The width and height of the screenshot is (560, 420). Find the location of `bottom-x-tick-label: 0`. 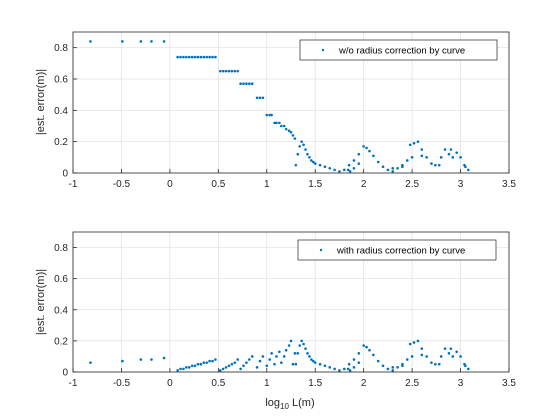

bottom-x-tick-label: 0 is located at coordinates (170, 383).